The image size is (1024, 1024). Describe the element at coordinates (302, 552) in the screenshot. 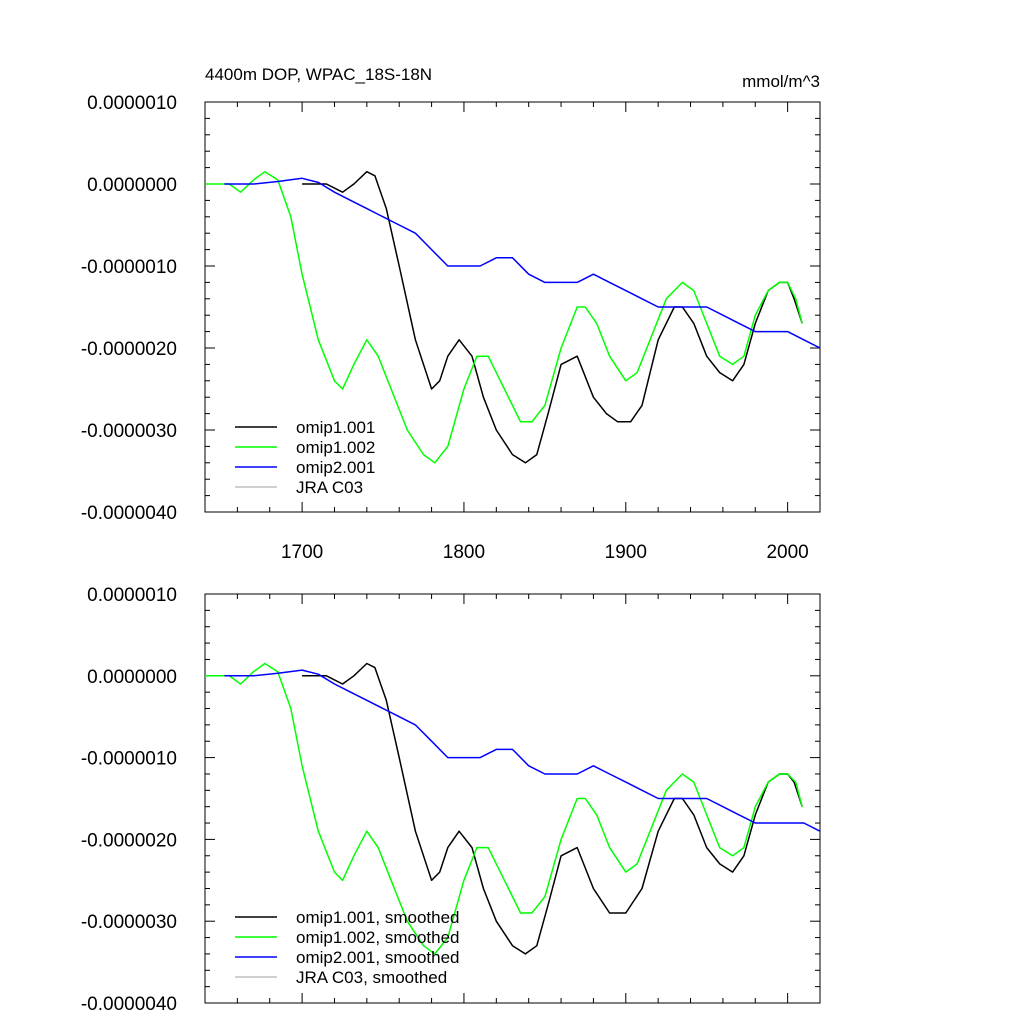

I see `chart1-x-tick-label: 1700` at that location.